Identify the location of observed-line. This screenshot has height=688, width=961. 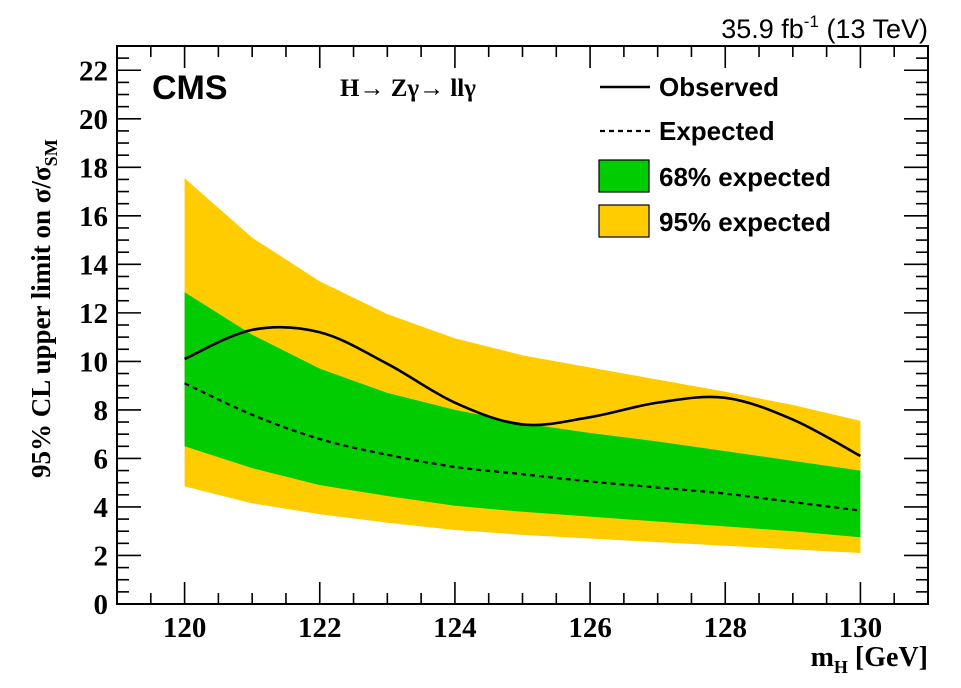
(523, 391).